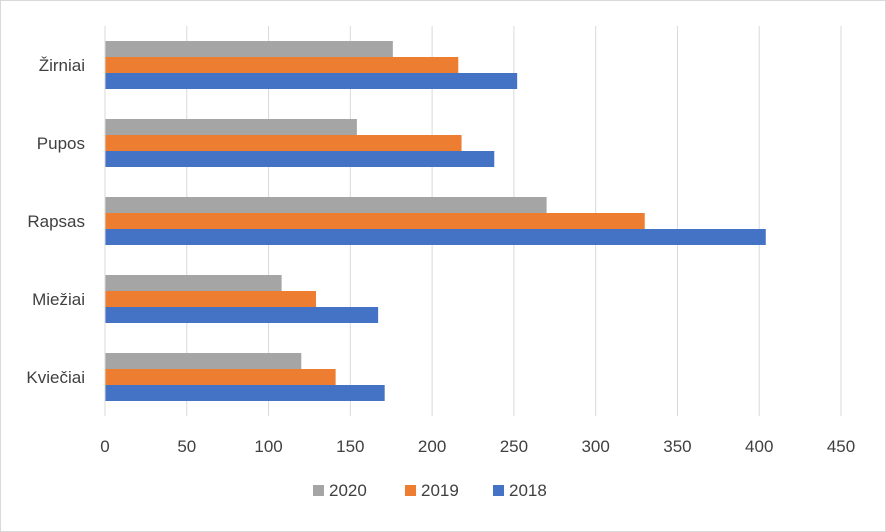  Describe the element at coordinates (58, 299) in the screenshot. I see `category-label: Miežiai` at that location.